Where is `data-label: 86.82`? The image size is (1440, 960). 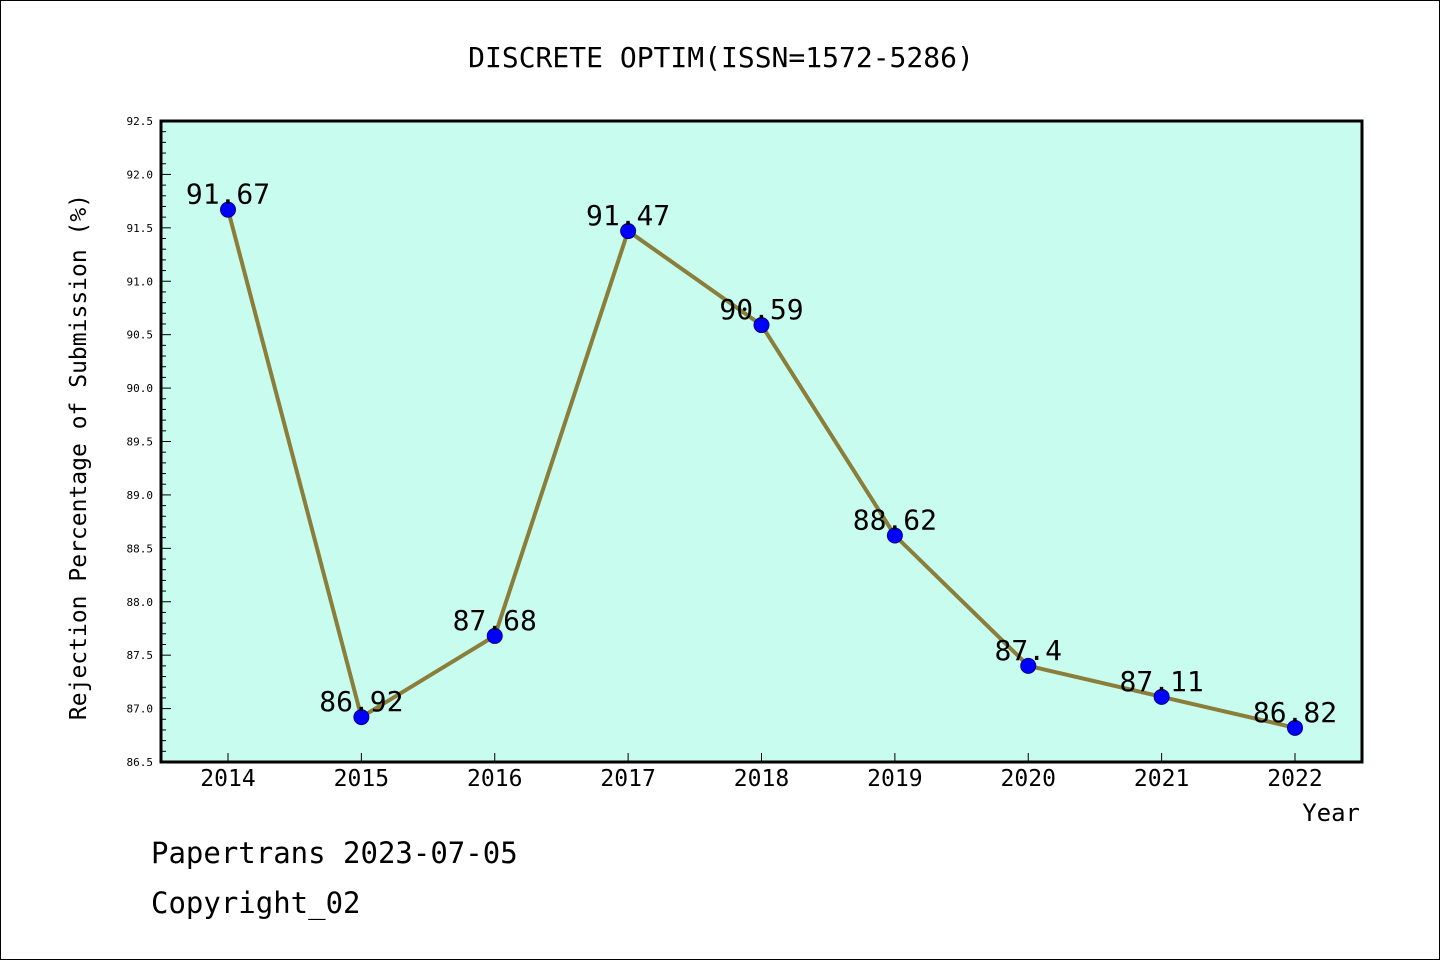
data-label: 86.82 is located at coordinates (1295, 712).